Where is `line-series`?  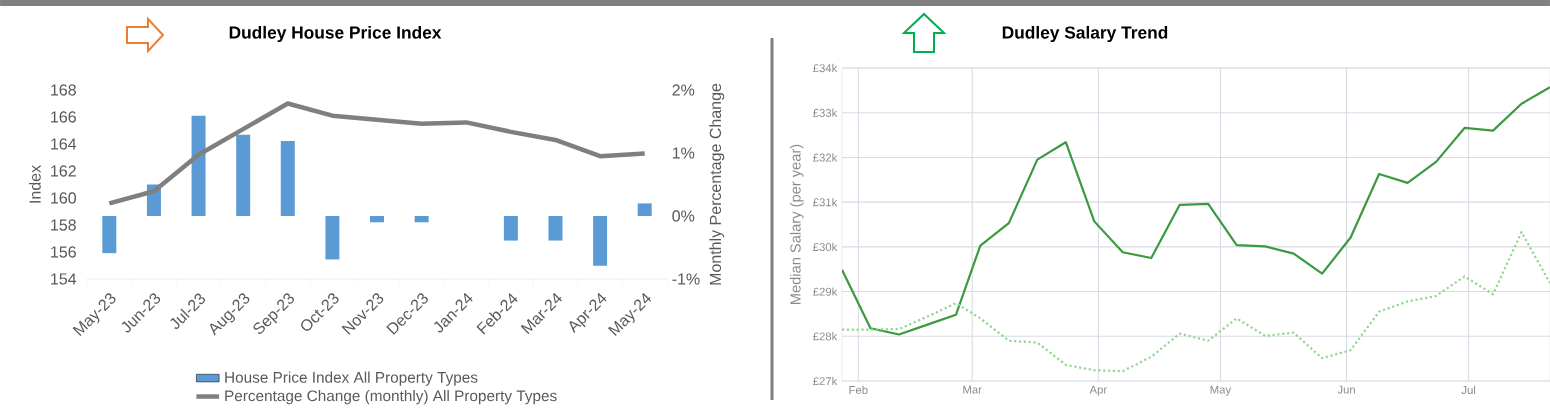 line-series is located at coordinates (377, 153).